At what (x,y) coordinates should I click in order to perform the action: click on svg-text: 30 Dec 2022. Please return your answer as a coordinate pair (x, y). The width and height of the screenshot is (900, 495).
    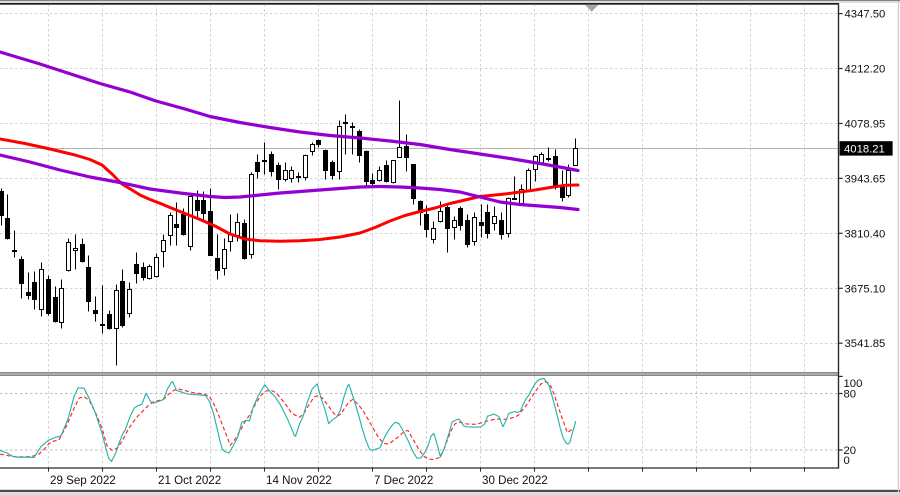
    Looking at the image, I should click on (515, 480).